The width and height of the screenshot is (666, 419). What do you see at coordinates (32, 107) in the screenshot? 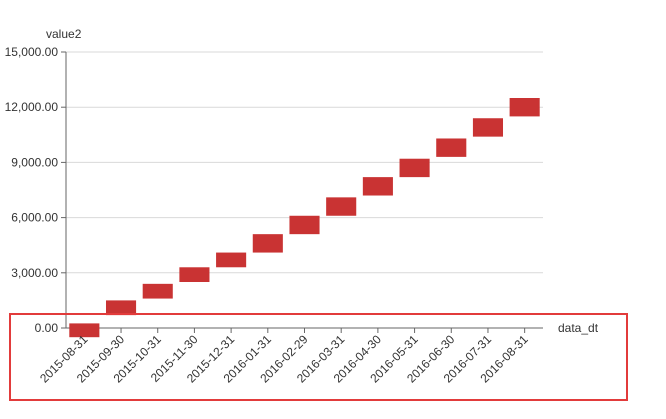
I see `y-tick-label: 12,000.00` at bounding box center [32, 107].